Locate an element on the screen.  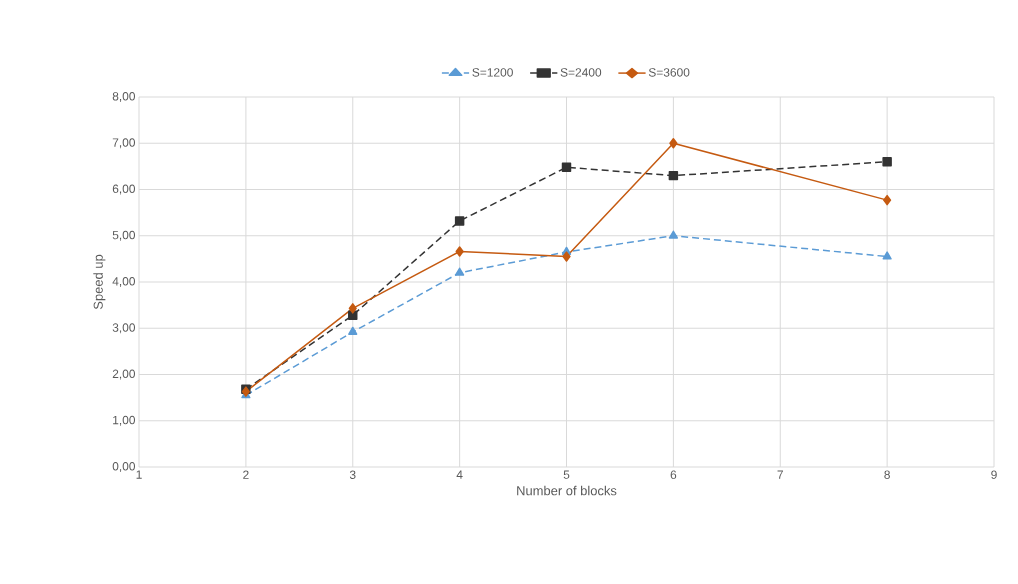
legend-label: S=3600 is located at coordinates (669, 72).